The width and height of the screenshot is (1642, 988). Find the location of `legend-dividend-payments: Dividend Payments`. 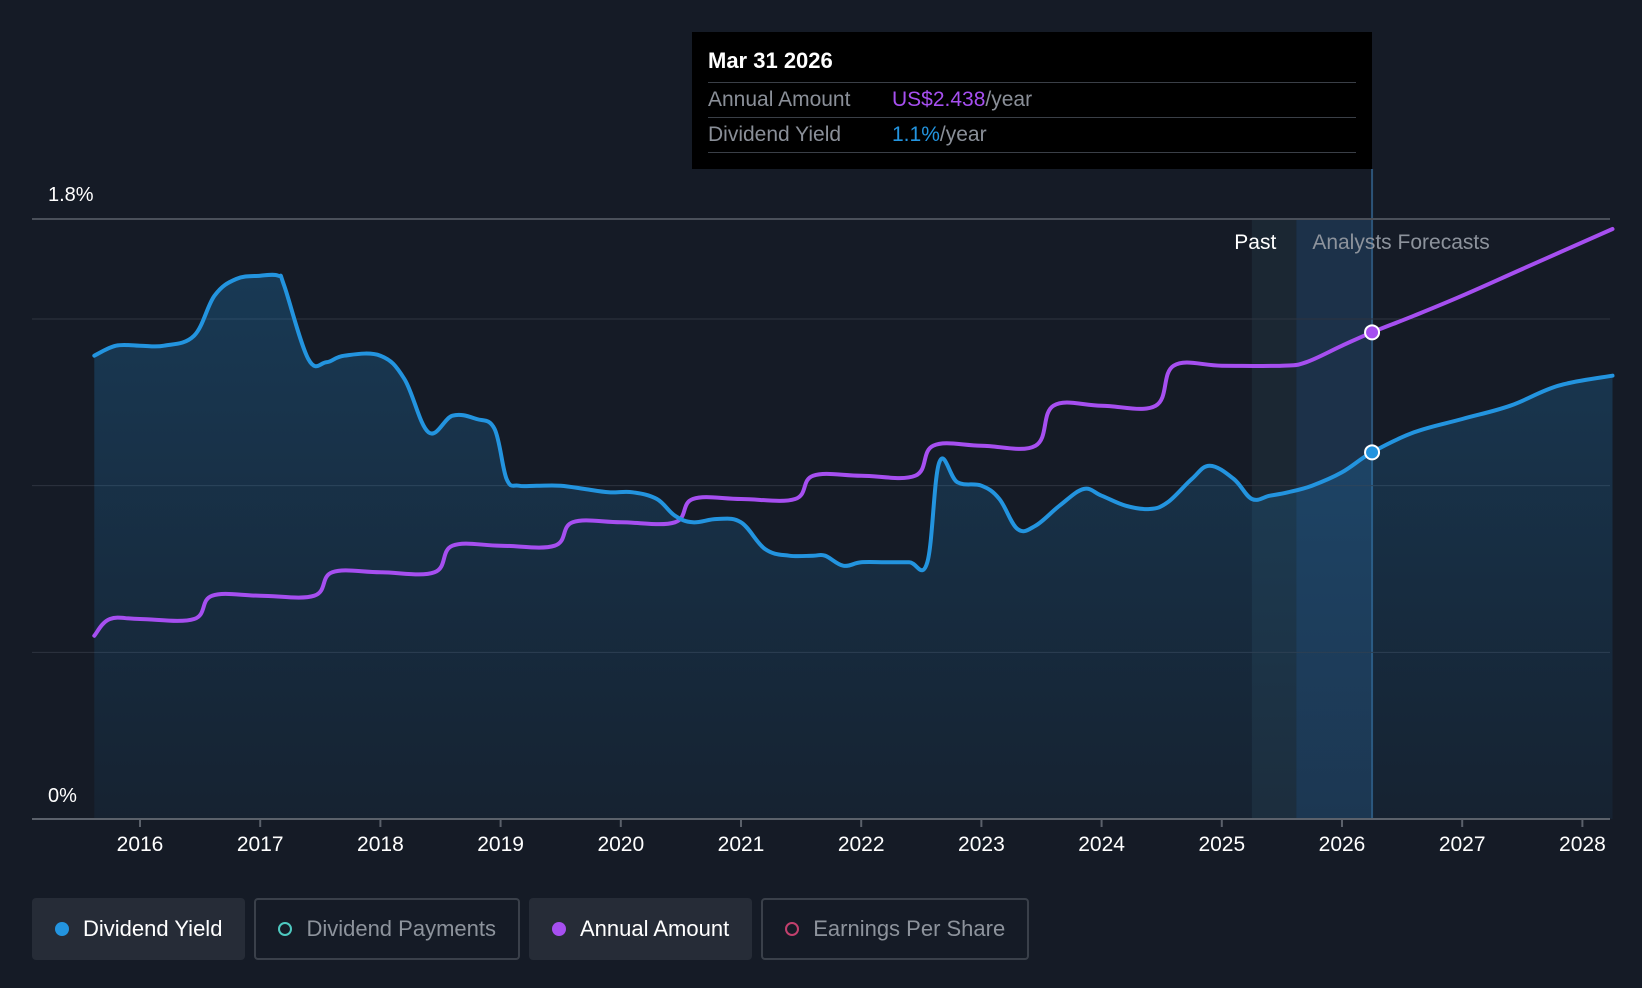

legend-dividend-payments: Dividend Payments is located at coordinates (387, 929).